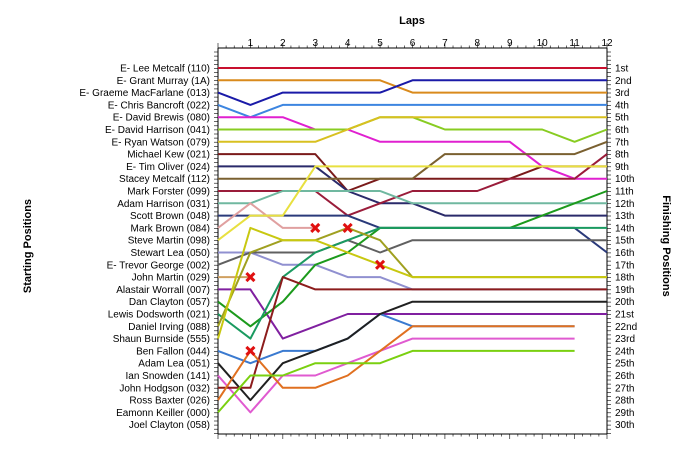 The height and width of the screenshot is (450, 700). I want to click on finishing-position-label: 16th, so click(624, 253).